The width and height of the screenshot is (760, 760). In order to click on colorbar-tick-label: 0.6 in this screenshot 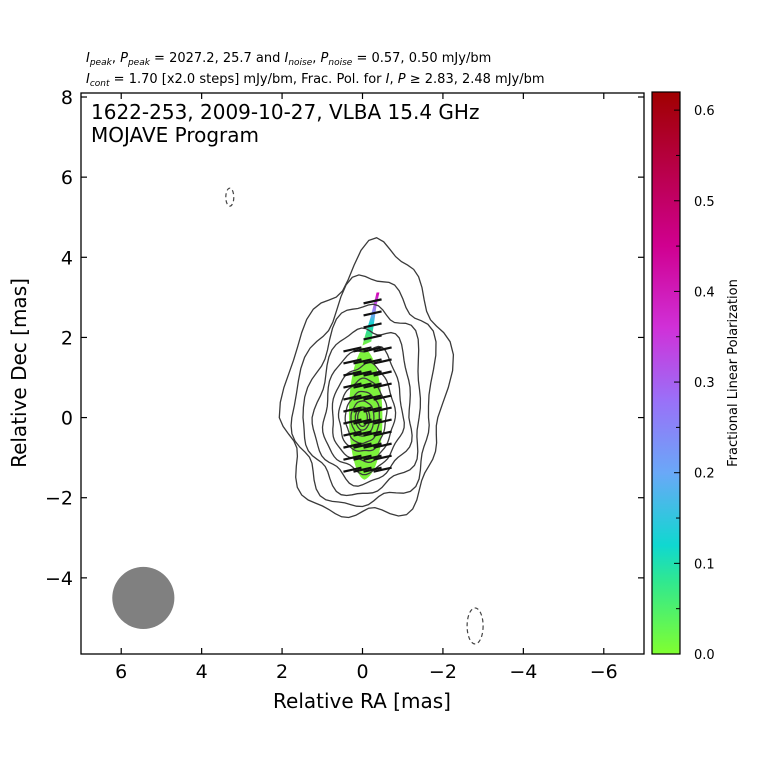, I will do `click(704, 111)`.